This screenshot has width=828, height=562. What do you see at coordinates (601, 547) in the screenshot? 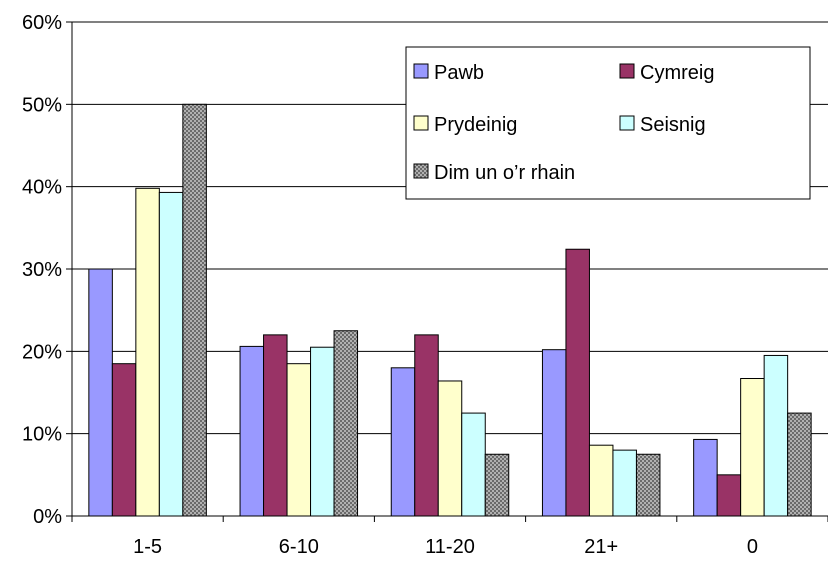
I see `x-tick-label: 21+` at bounding box center [601, 547].